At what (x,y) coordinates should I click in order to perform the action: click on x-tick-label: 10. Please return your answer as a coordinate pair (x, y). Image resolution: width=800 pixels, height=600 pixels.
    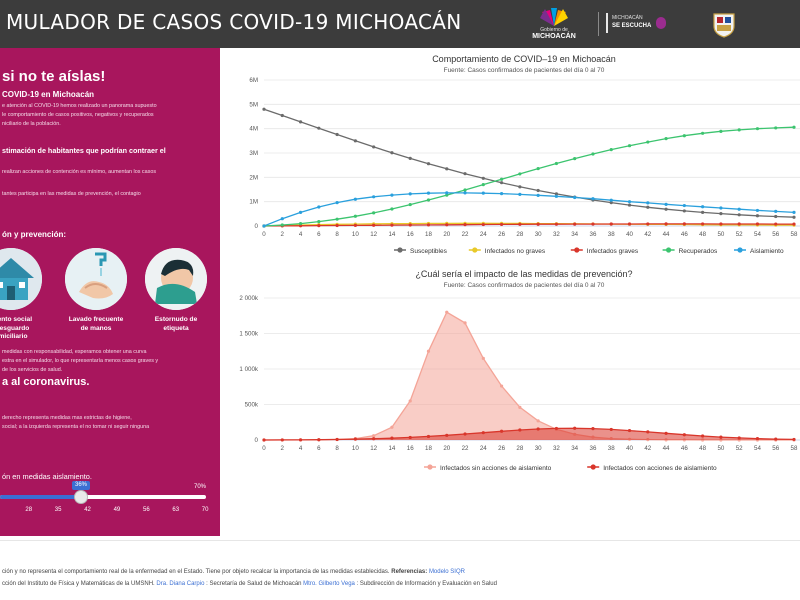
    Looking at the image, I should click on (355, 448).